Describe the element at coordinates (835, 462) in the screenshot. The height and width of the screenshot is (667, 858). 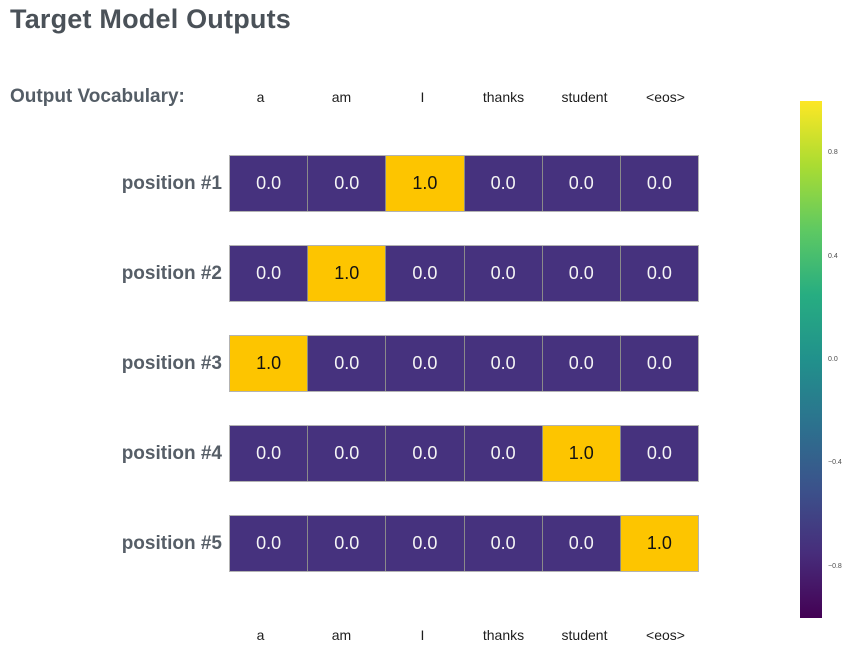
I see `colorbar-tick: −0.4` at that location.